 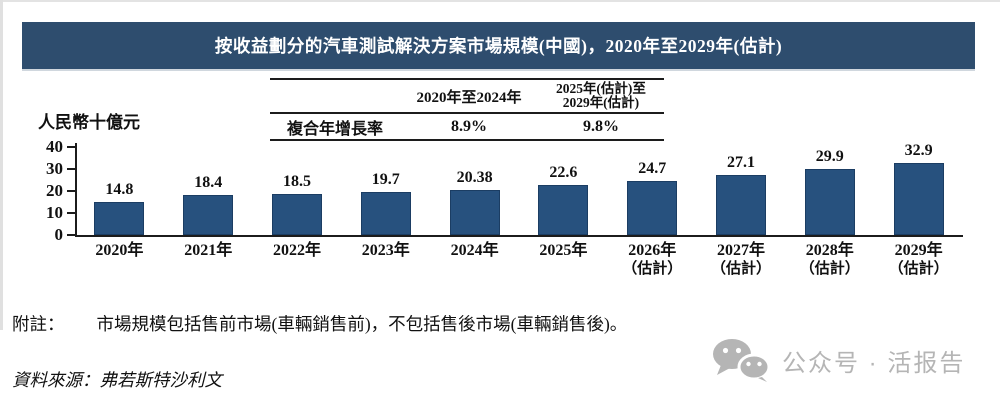 What do you see at coordinates (54, 190) in the screenshot?
I see `y-axis-tick-label: 20` at bounding box center [54, 190].